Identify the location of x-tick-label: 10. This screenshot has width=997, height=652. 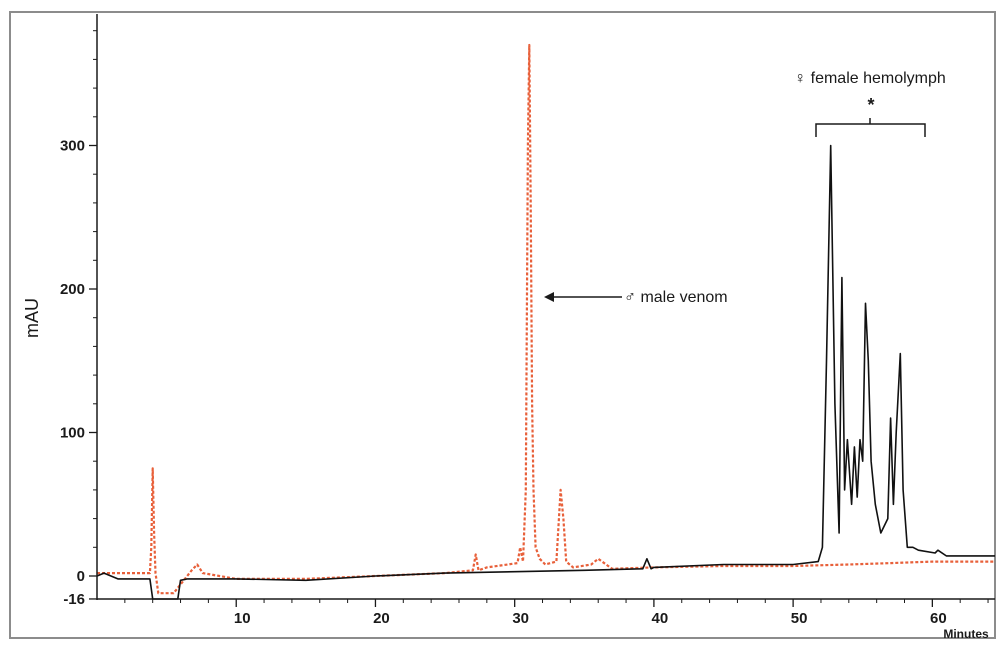
(242, 618).